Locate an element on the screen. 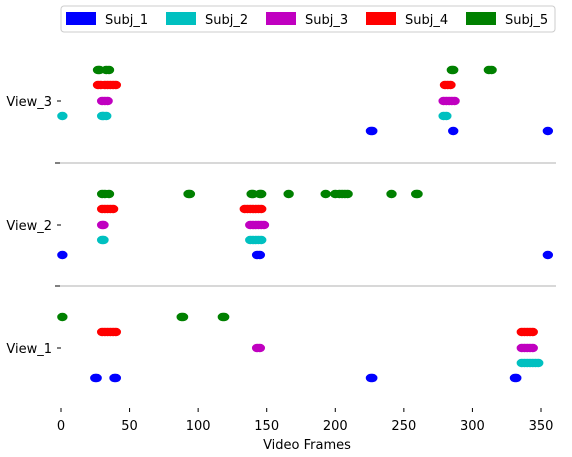 The image size is (572, 457). x-axis: 0 50 100 150 200 250 300 350 is located at coordinates (305, 421).